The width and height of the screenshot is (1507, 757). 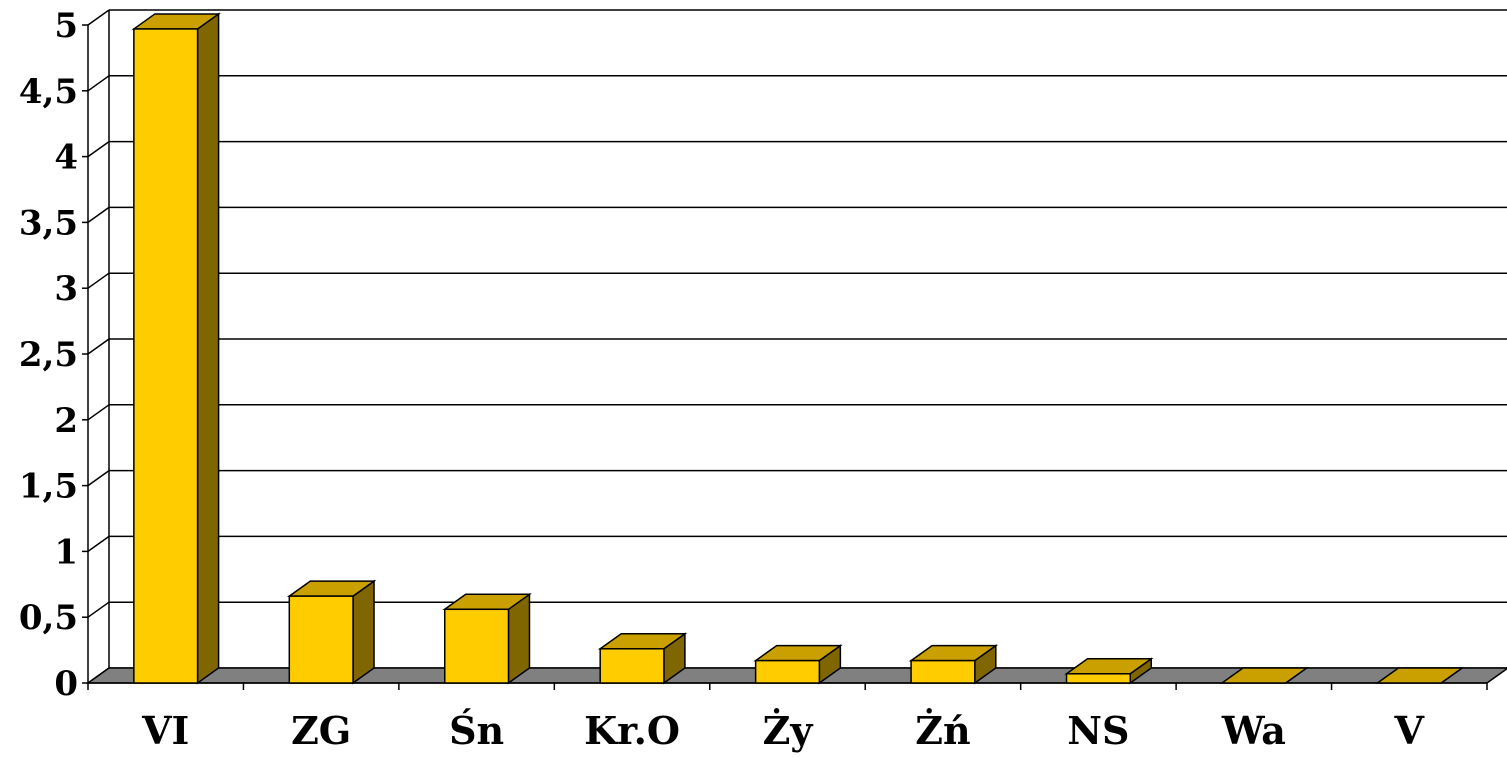 What do you see at coordinates (66, 684) in the screenshot?
I see `y-tick-label: 0` at bounding box center [66, 684].